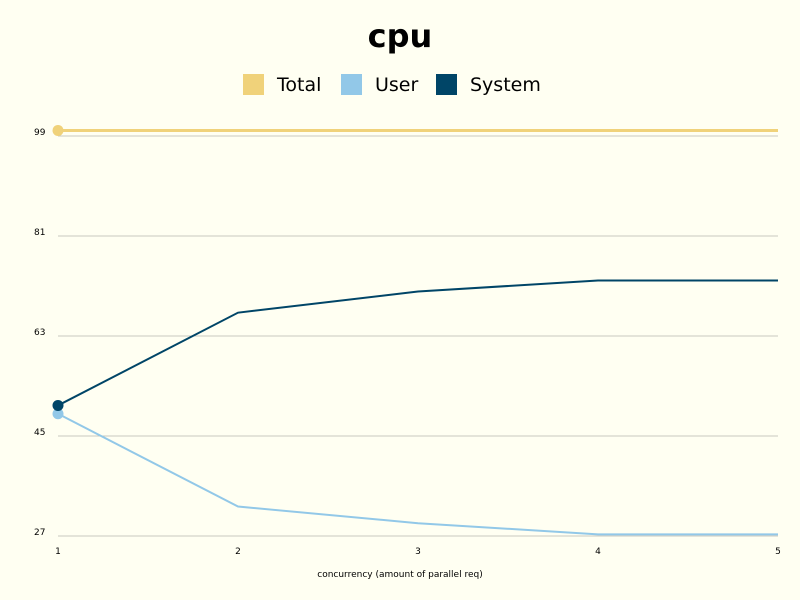 The width and height of the screenshot is (800, 600). Describe the element at coordinates (396, 85) in the screenshot. I see `legend-label: User` at that location.